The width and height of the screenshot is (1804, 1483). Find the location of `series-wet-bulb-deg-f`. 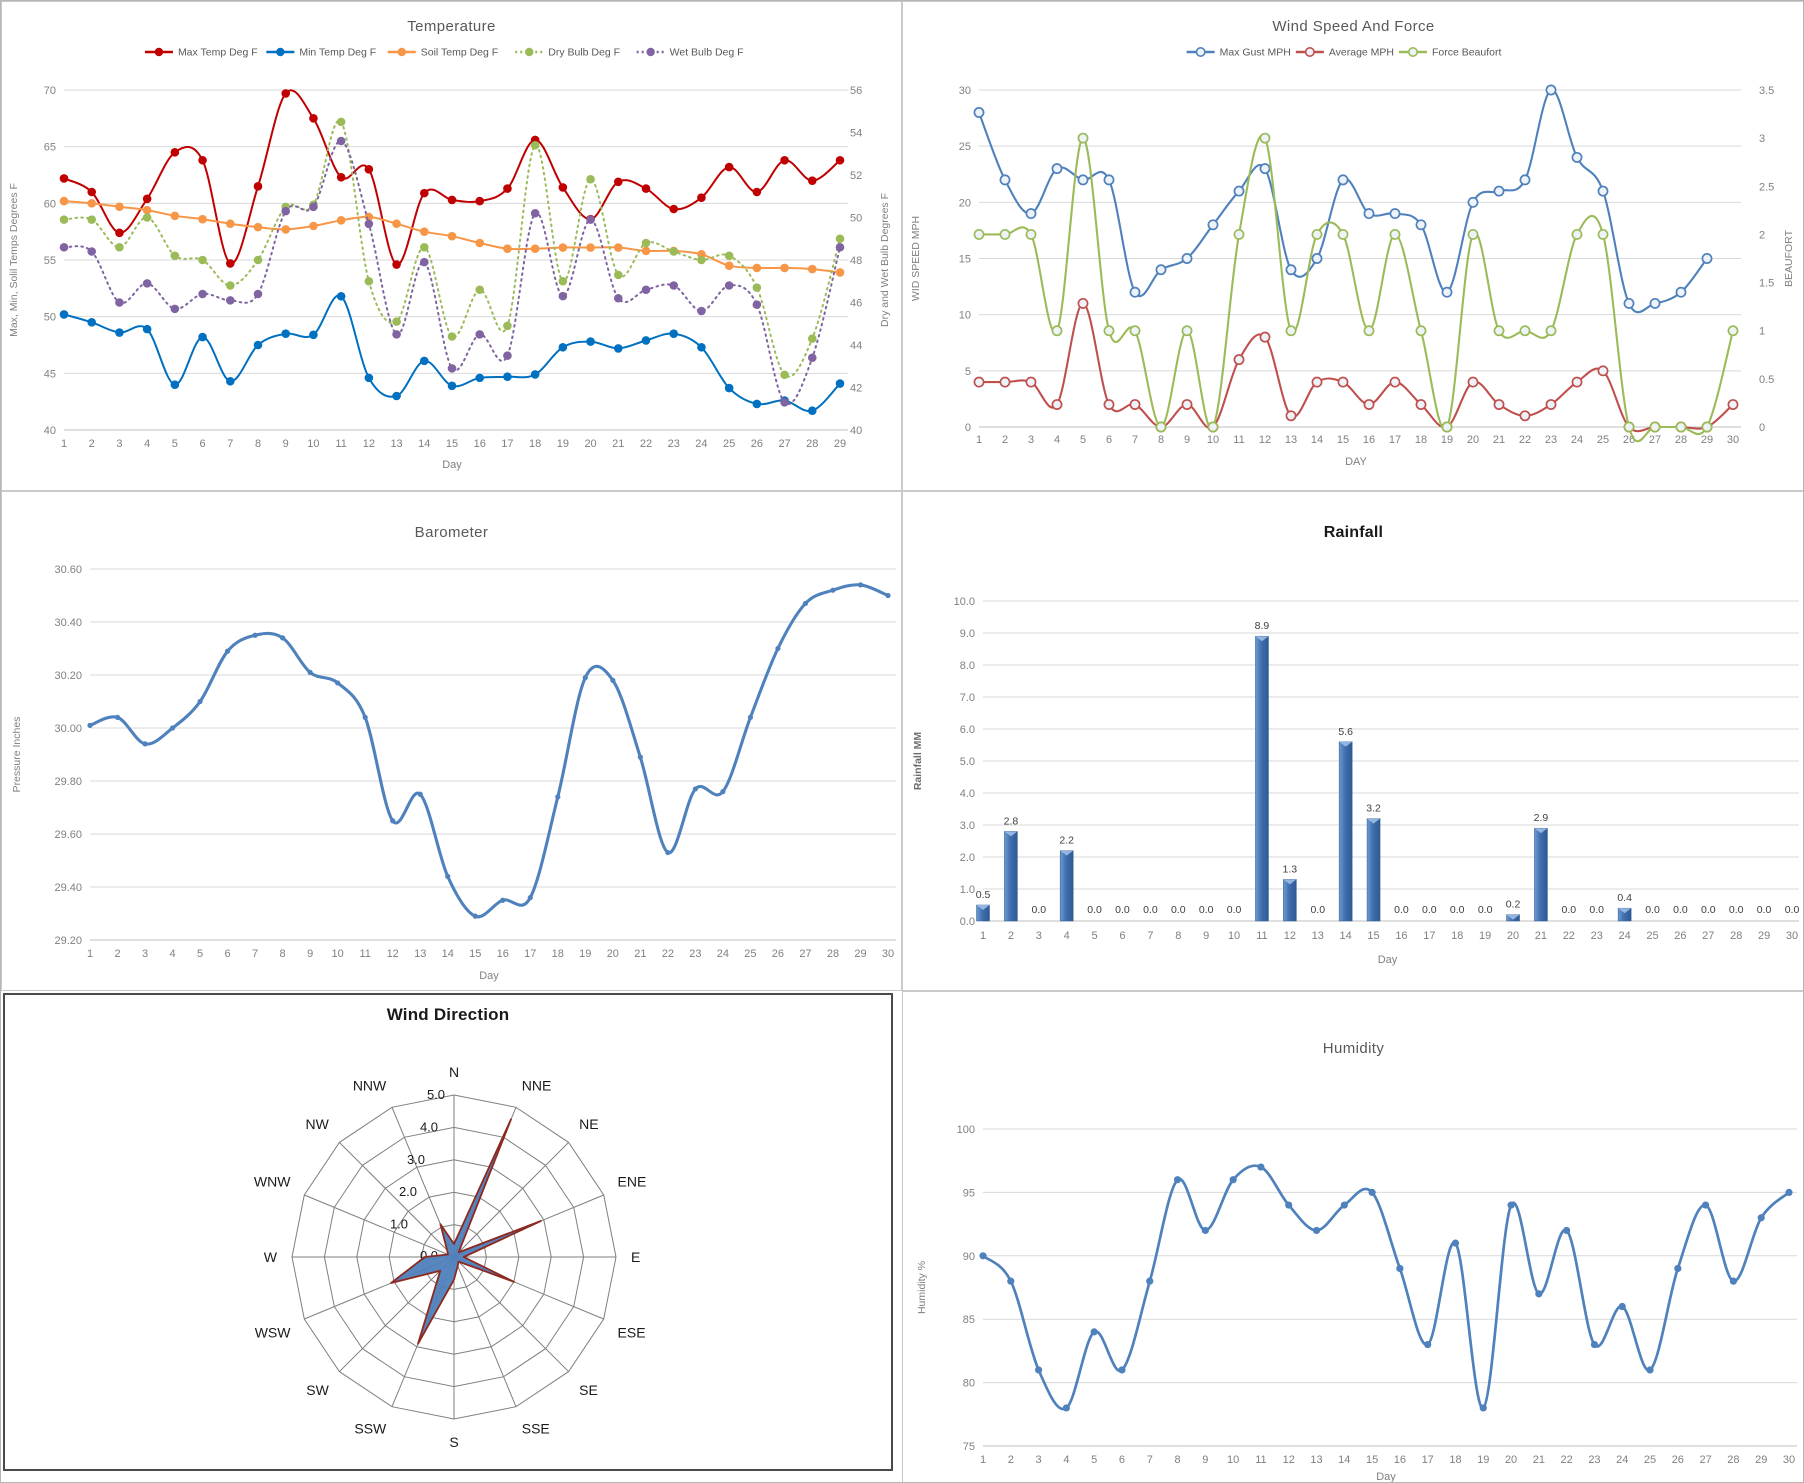

series-wet-bulb-deg-f is located at coordinates (452, 271).